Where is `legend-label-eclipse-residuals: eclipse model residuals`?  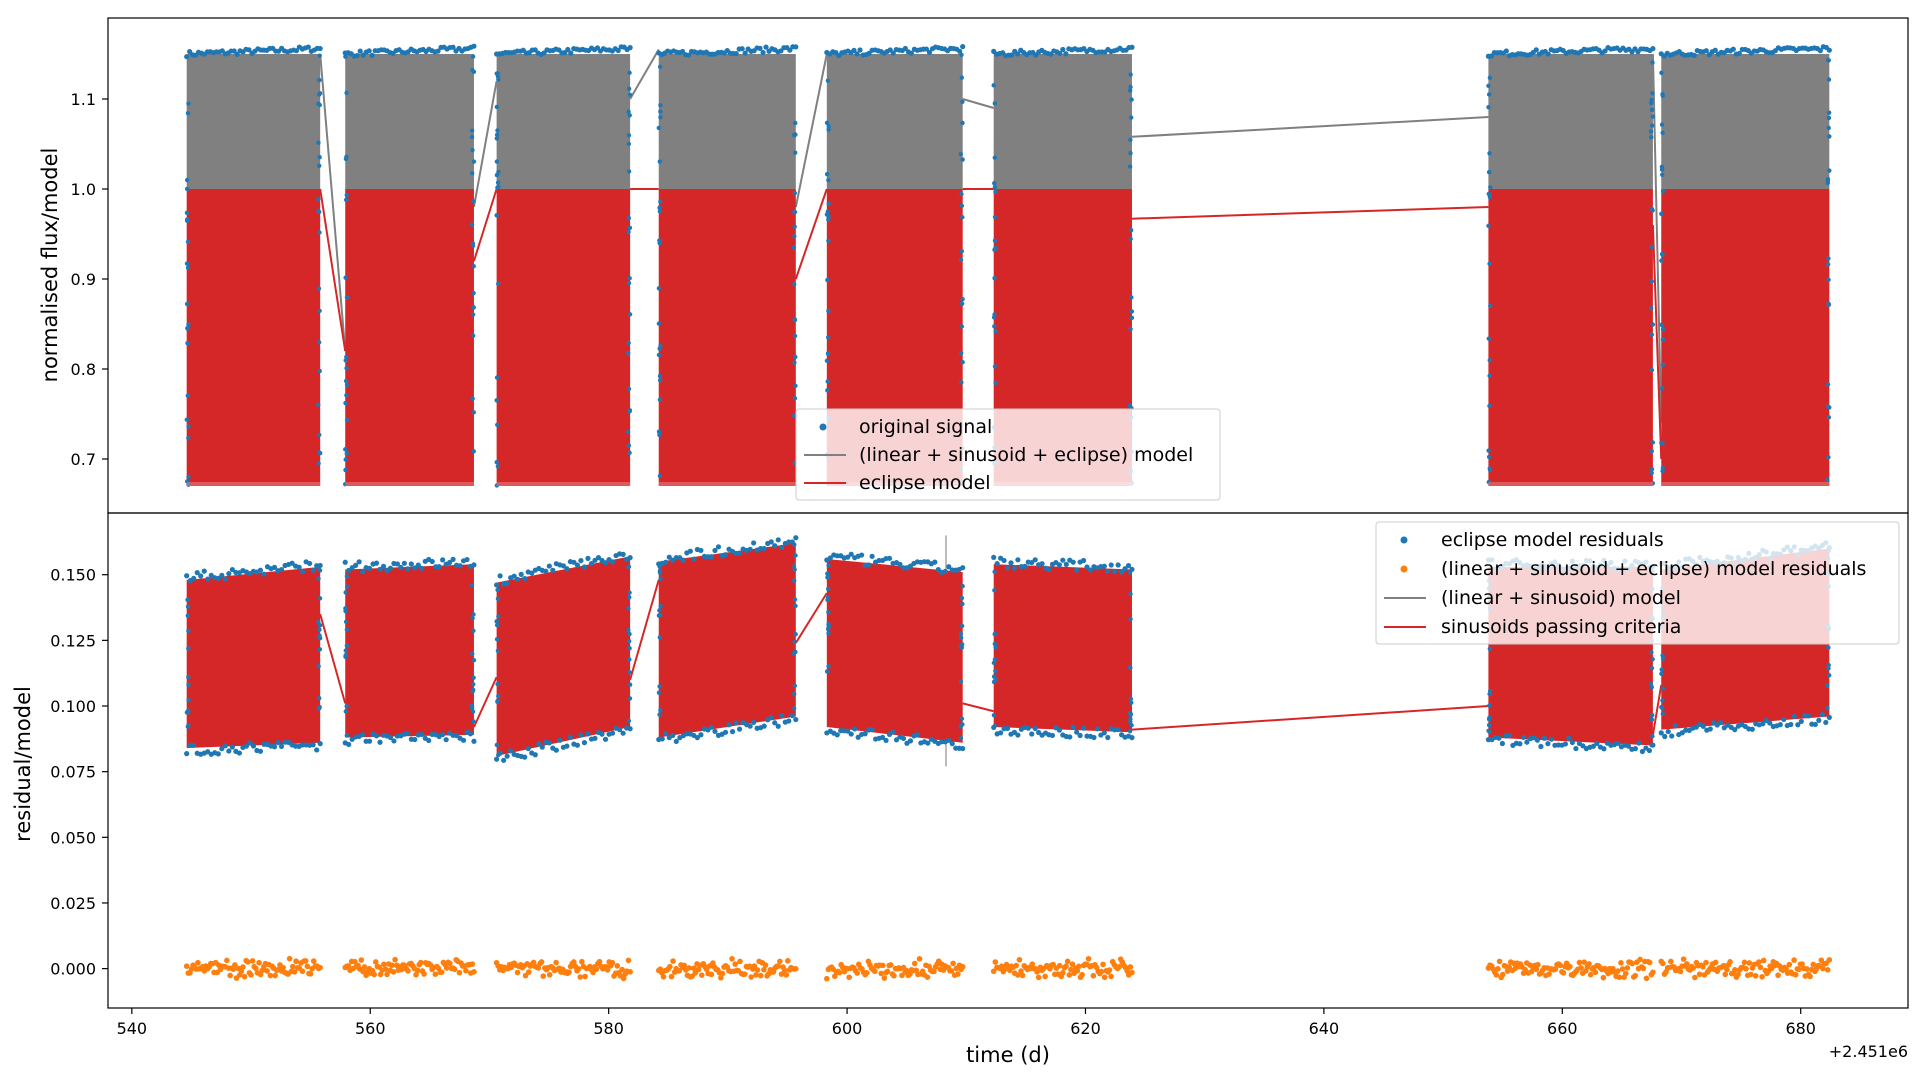 legend-label-eclipse-residuals: eclipse model residuals is located at coordinates (1552, 540).